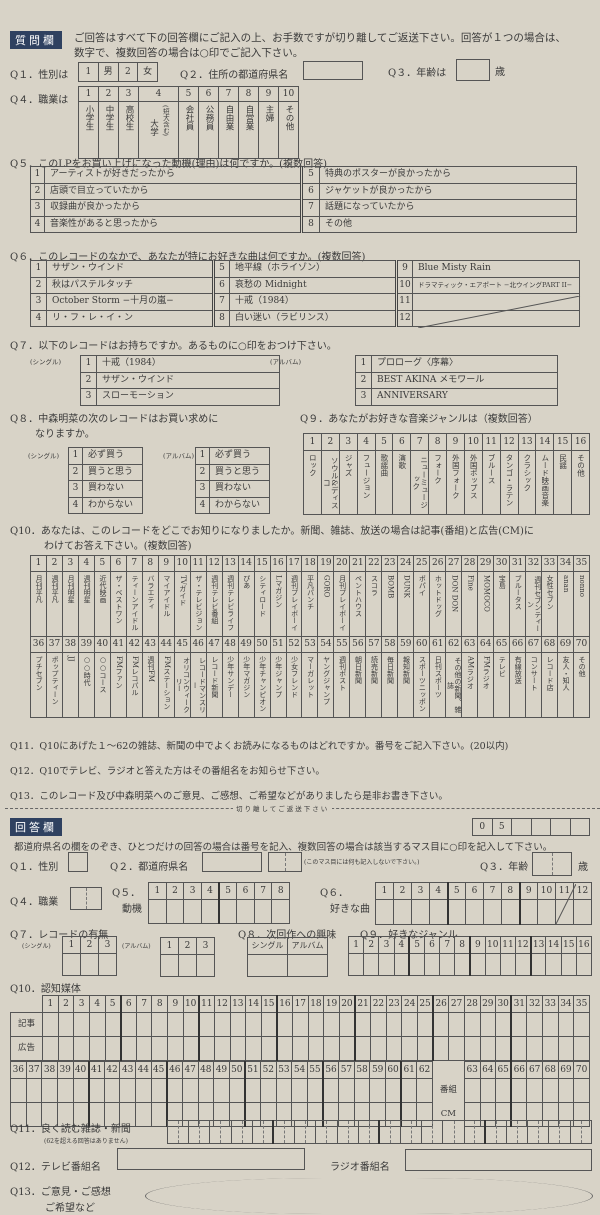 The height and width of the screenshot is (1215, 600). Describe the element at coordinates (285, 862) in the screenshot. I see `a-prefecture-code-box` at that location.